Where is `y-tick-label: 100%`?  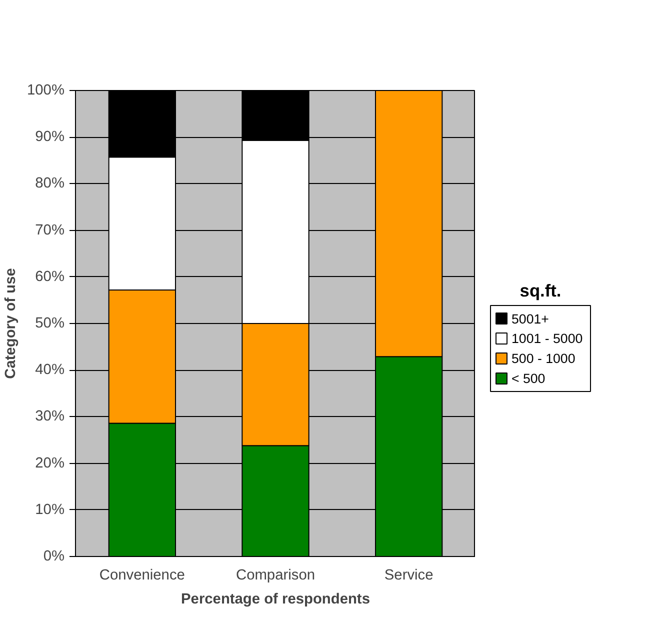 y-tick-label: 100% is located at coordinates (46, 90).